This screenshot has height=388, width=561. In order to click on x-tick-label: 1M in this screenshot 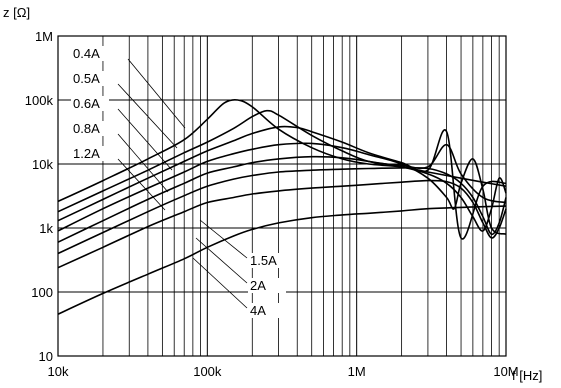, I will do `click(357, 371)`.